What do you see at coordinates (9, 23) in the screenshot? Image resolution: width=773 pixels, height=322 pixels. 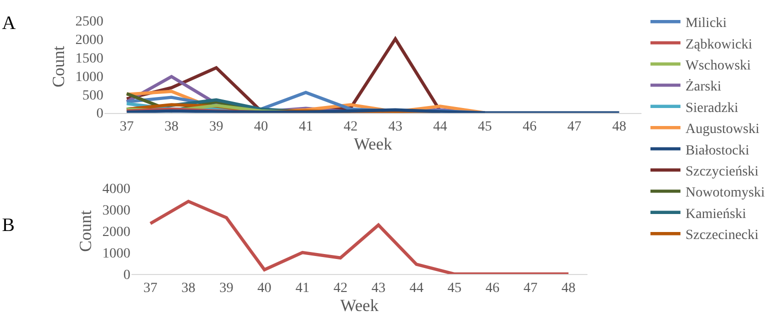 I see `chart-title: A` at bounding box center [9, 23].